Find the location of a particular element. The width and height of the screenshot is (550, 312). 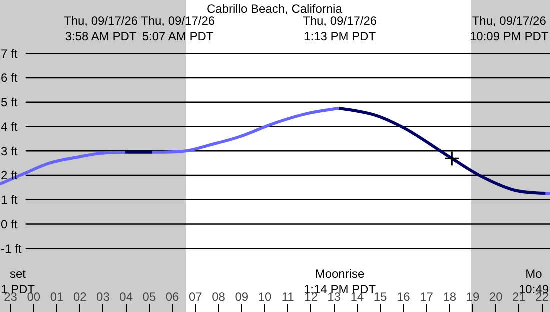

annotation: Thu, 09/17/26 3:58 AM PDT is located at coordinates (101, 29).